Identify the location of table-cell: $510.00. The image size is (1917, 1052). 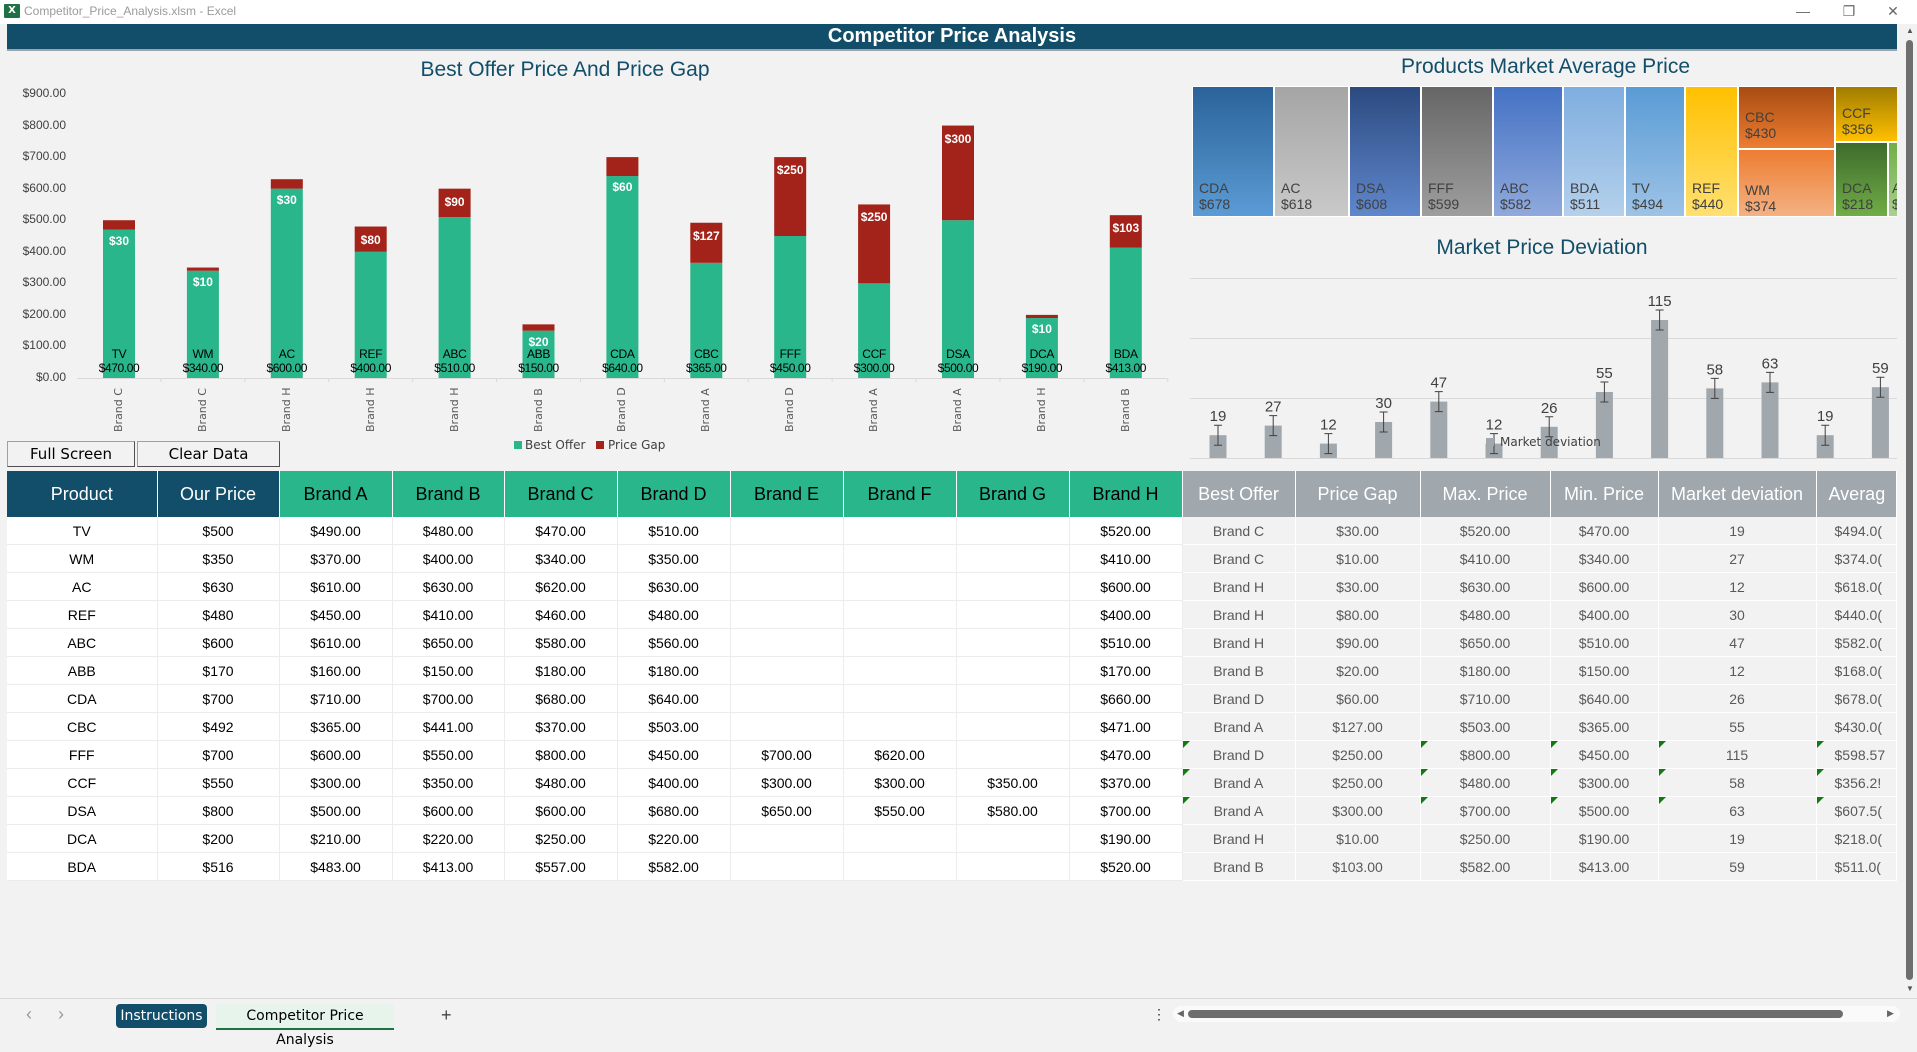
(1604, 642).